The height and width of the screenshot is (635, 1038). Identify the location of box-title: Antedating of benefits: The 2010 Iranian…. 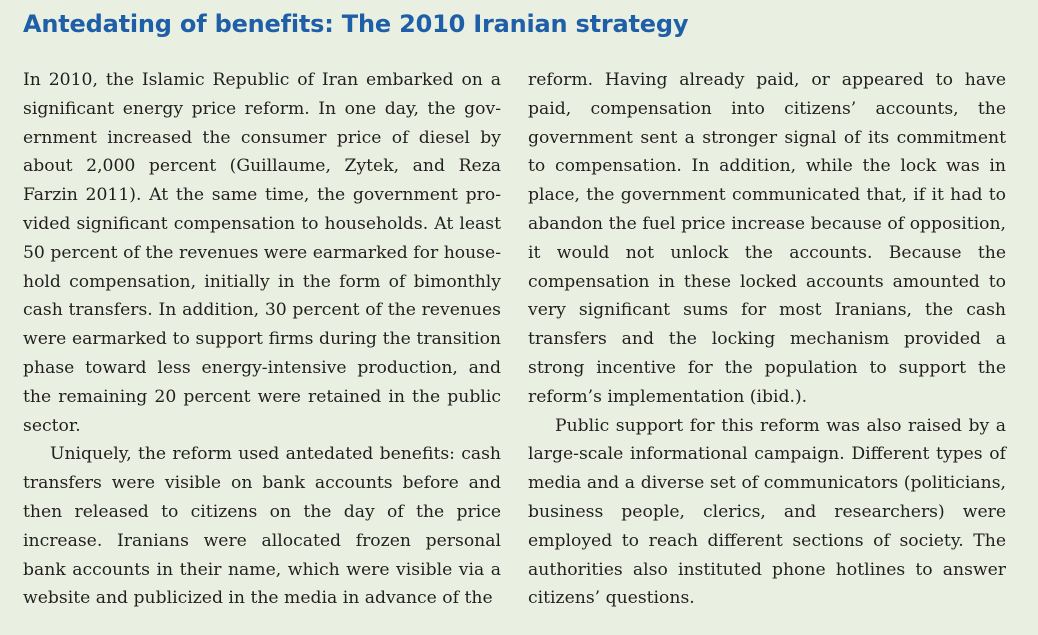
(356, 24).